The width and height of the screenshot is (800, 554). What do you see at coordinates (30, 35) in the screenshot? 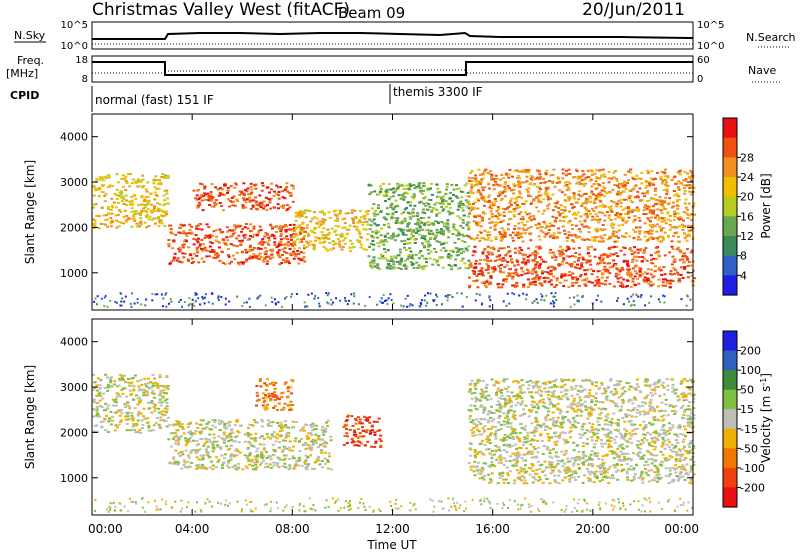
I see `nsky-label: N.Sky` at bounding box center [30, 35].